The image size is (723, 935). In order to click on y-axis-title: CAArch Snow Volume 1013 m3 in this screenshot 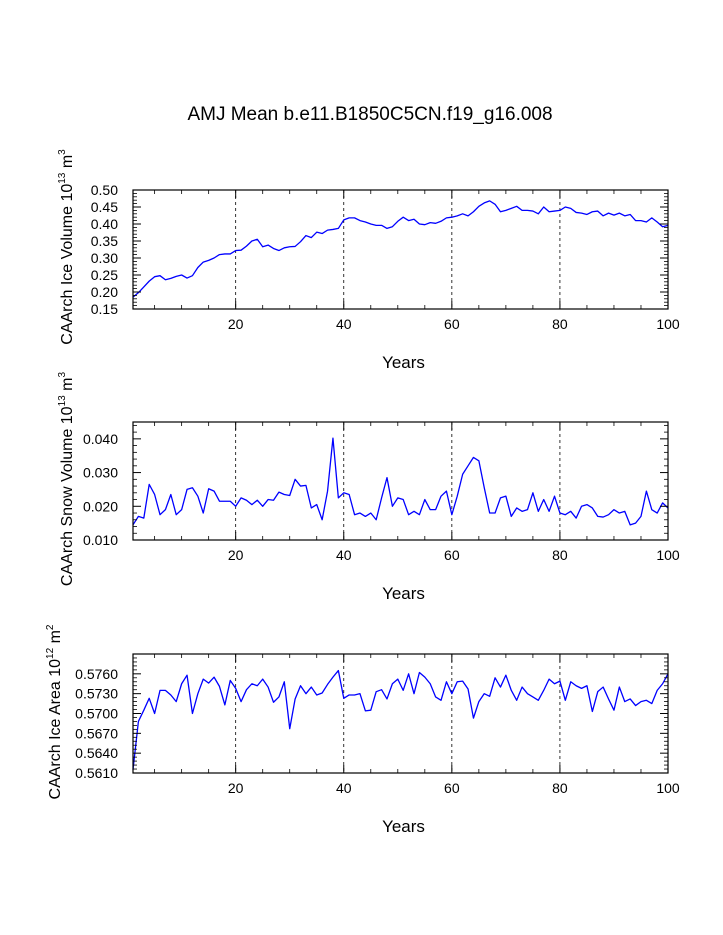, I will do `click(66, 479)`.